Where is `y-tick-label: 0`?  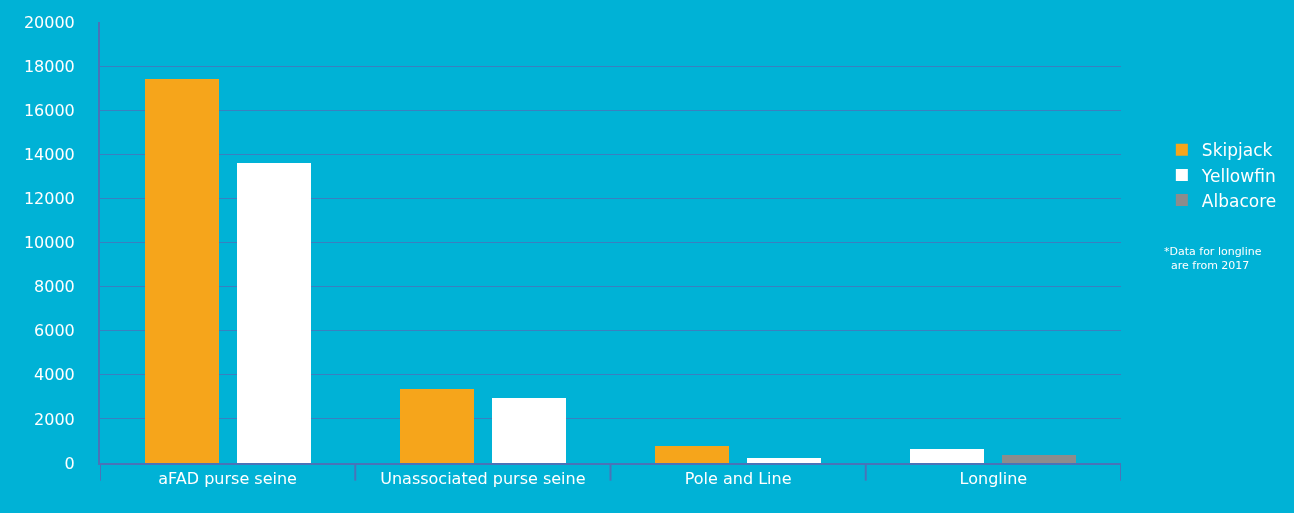 y-tick-label: 0 is located at coordinates (69, 463).